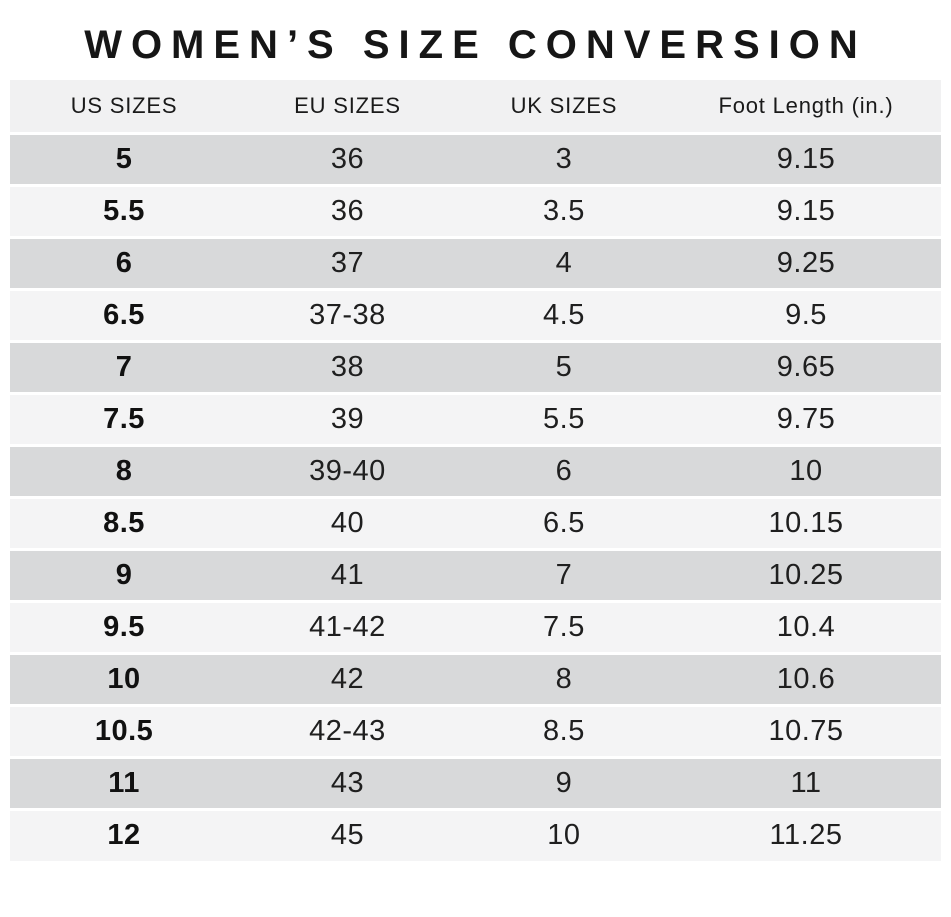  Describe the element at coordinates (806, 575) in the screenshot. I see `cell-foot-length: 10.25` at that location.